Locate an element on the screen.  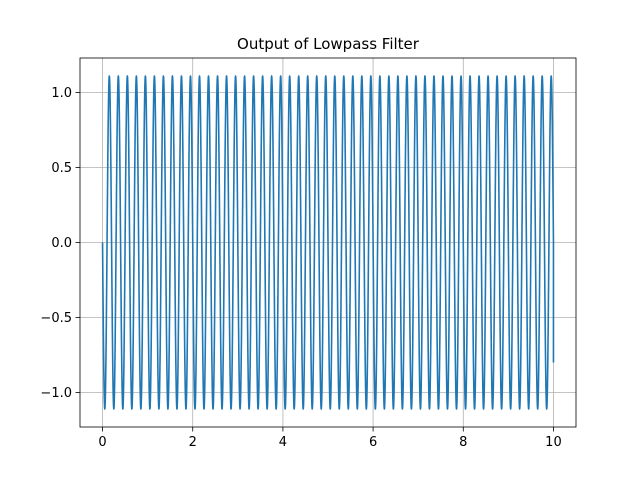
x-tick-label: 8 is located at coordinates (463, 442).